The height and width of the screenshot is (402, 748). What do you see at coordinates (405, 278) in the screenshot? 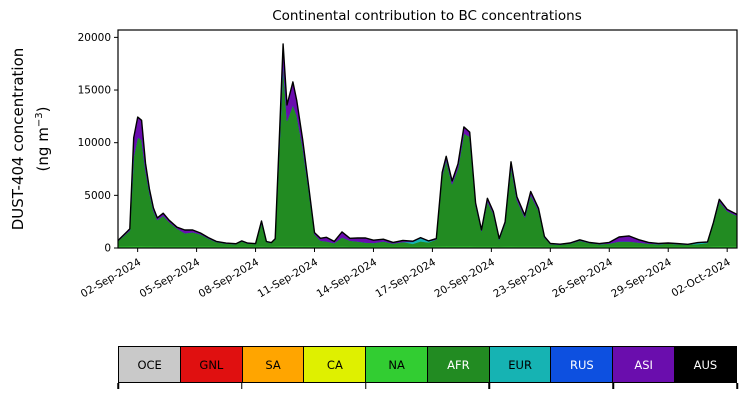
I see `x-tick-label: 17-Sep-2024` at bounding box center [405, 278].